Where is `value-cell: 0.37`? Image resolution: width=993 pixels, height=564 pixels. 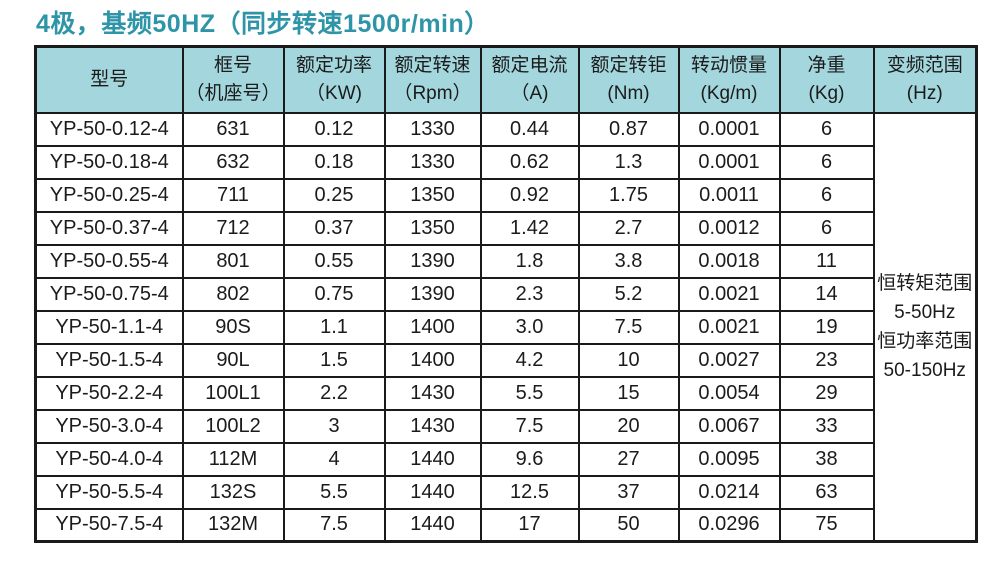
value-cell: 0.37 is located at coordinates (334, 228).